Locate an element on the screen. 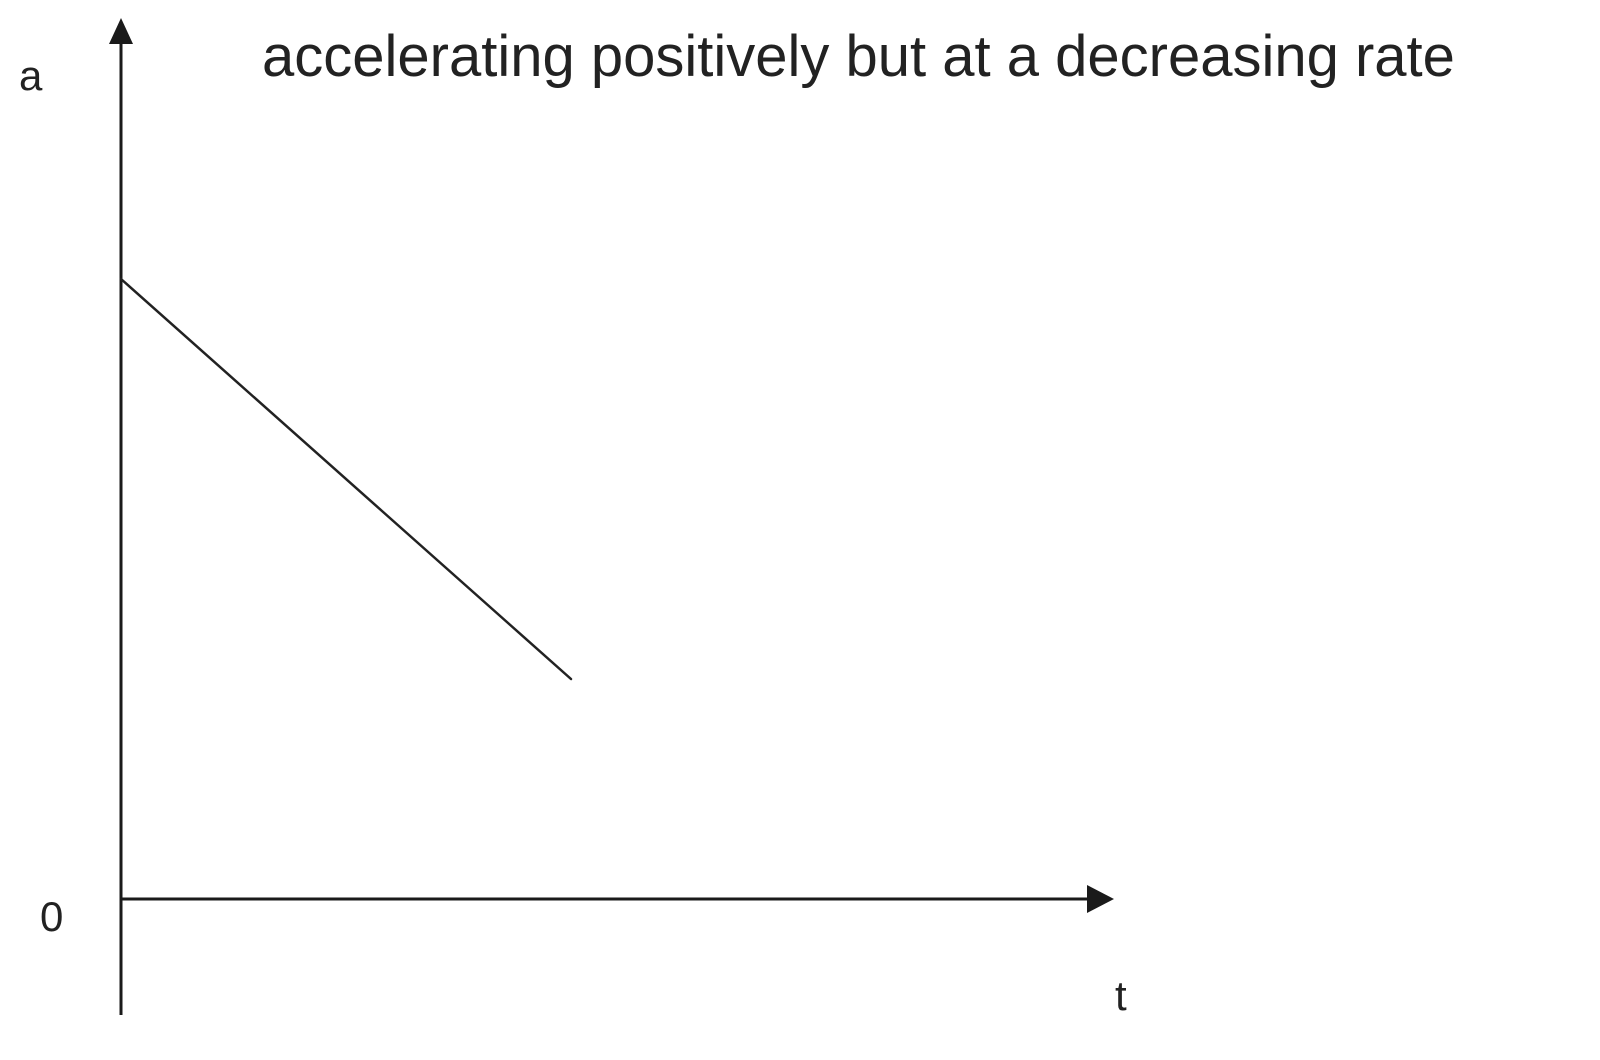 The image size is (1600, 1060). y-axis-label: a is located at coordinates (31, 75).